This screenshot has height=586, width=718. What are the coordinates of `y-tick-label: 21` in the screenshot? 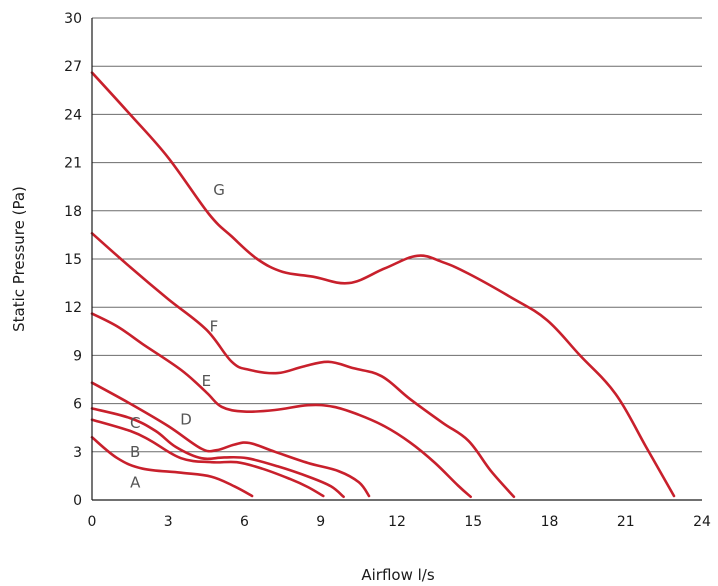 It's located at (73, 164).